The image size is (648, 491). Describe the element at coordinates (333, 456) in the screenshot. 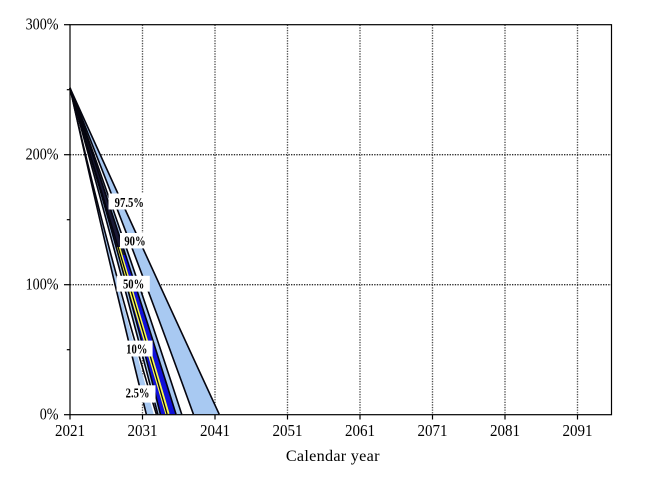

I see `svg-text: Calendar year` at that location.